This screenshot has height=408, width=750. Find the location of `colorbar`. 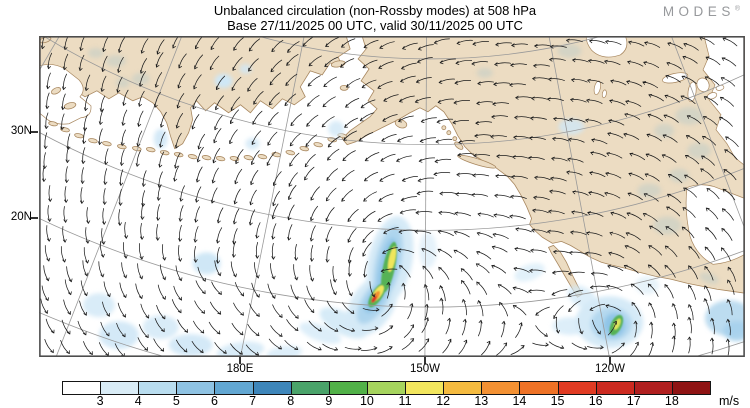

colorbar is located at coordinates (387, 388).